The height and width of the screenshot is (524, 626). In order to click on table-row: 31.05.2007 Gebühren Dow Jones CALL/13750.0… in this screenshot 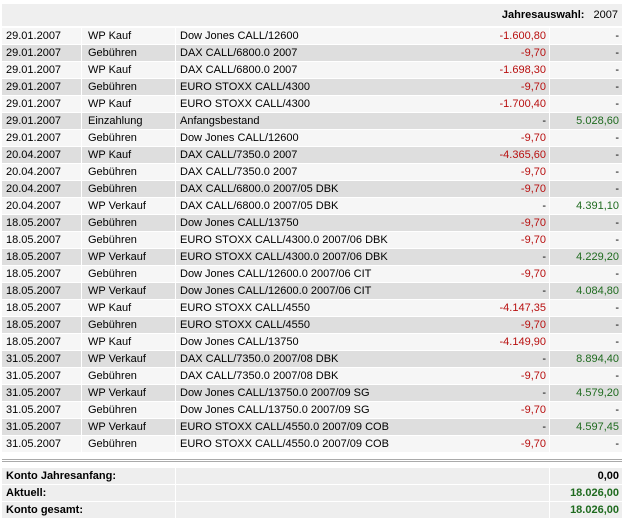, I will do `click(312, 410)`.